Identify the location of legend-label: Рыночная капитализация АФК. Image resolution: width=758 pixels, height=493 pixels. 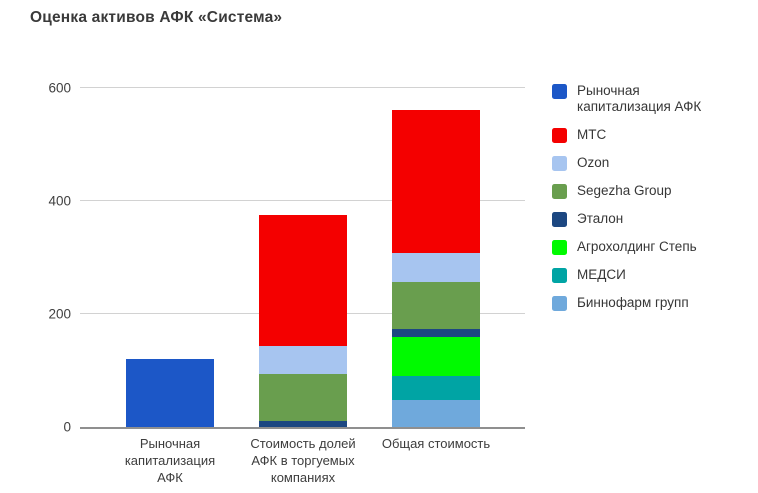
(639, 98).